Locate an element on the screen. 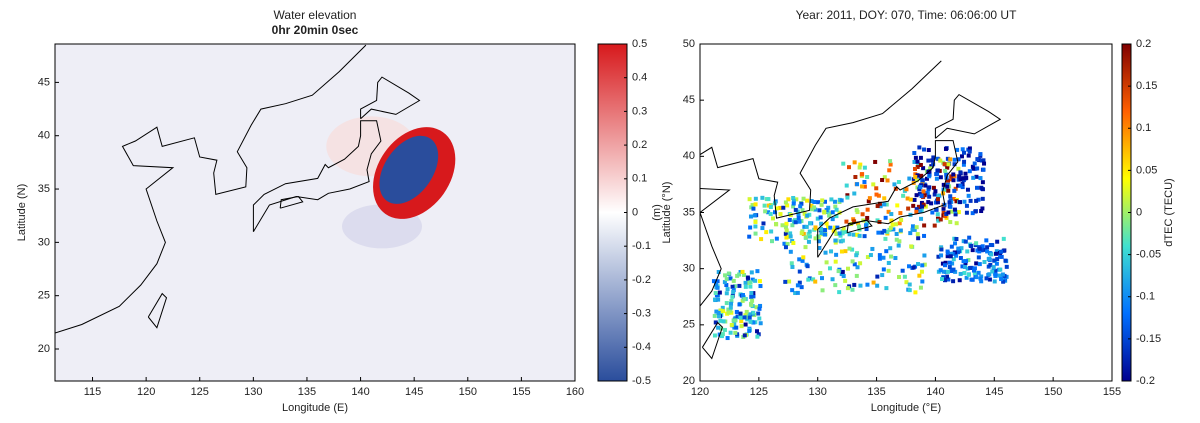  colorbar-tick-label: 0 is located at coordinates (1139, 212).